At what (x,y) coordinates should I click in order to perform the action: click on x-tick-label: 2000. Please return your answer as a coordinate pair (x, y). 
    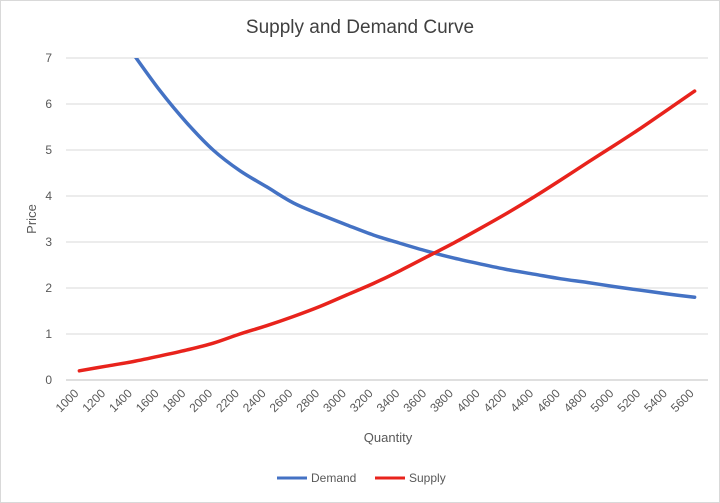
    Looking at the image, I should click on (200, 400).